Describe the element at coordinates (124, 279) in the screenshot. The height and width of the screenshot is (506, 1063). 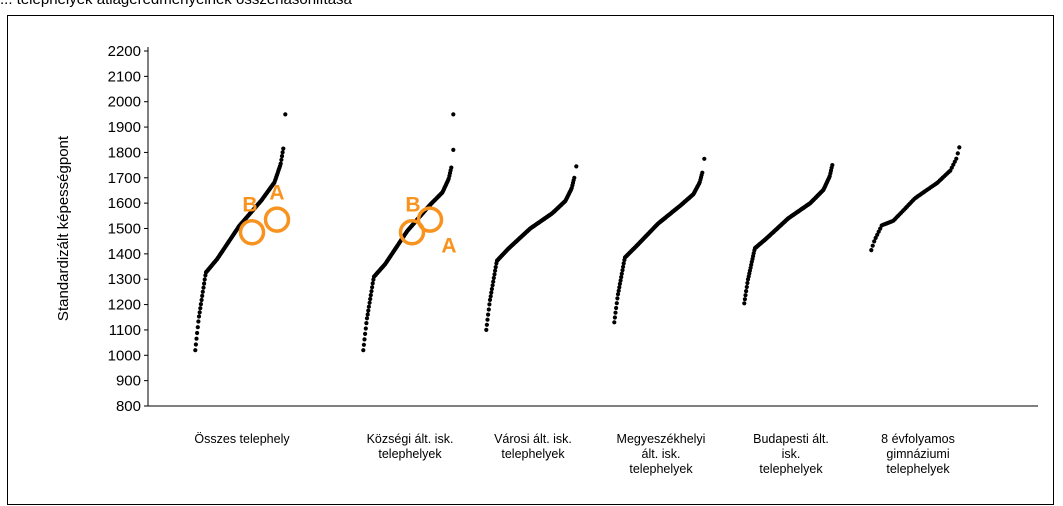
I see `y-tick-label: 1300` at that location.